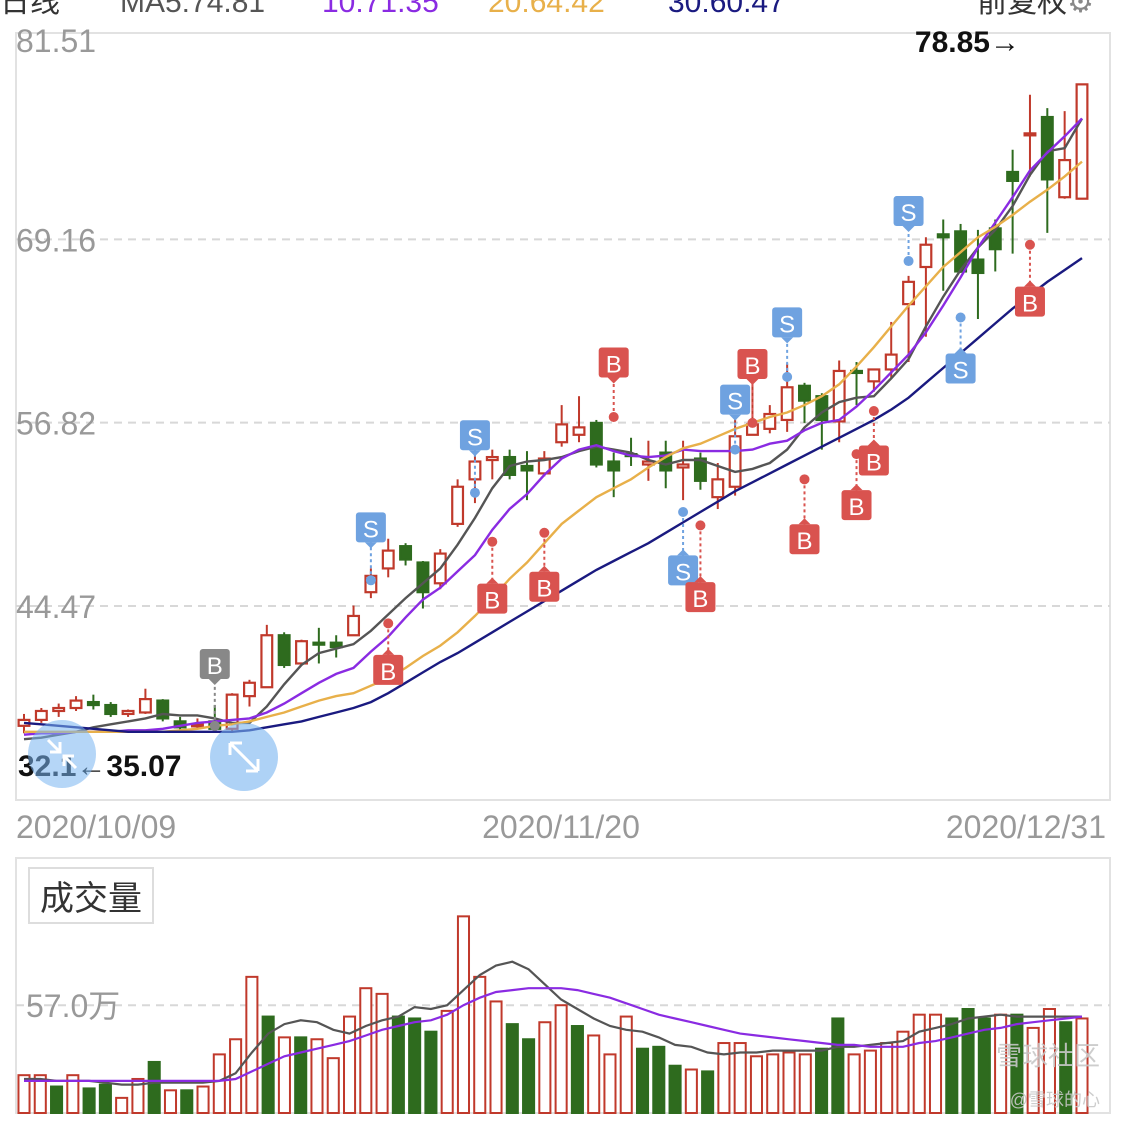 The height and width of the screenshot is (1124, 1122). What do you see at coordinates (244, 757) in the screenshot?
I see `expand-button` at bounding box center [244, 757].